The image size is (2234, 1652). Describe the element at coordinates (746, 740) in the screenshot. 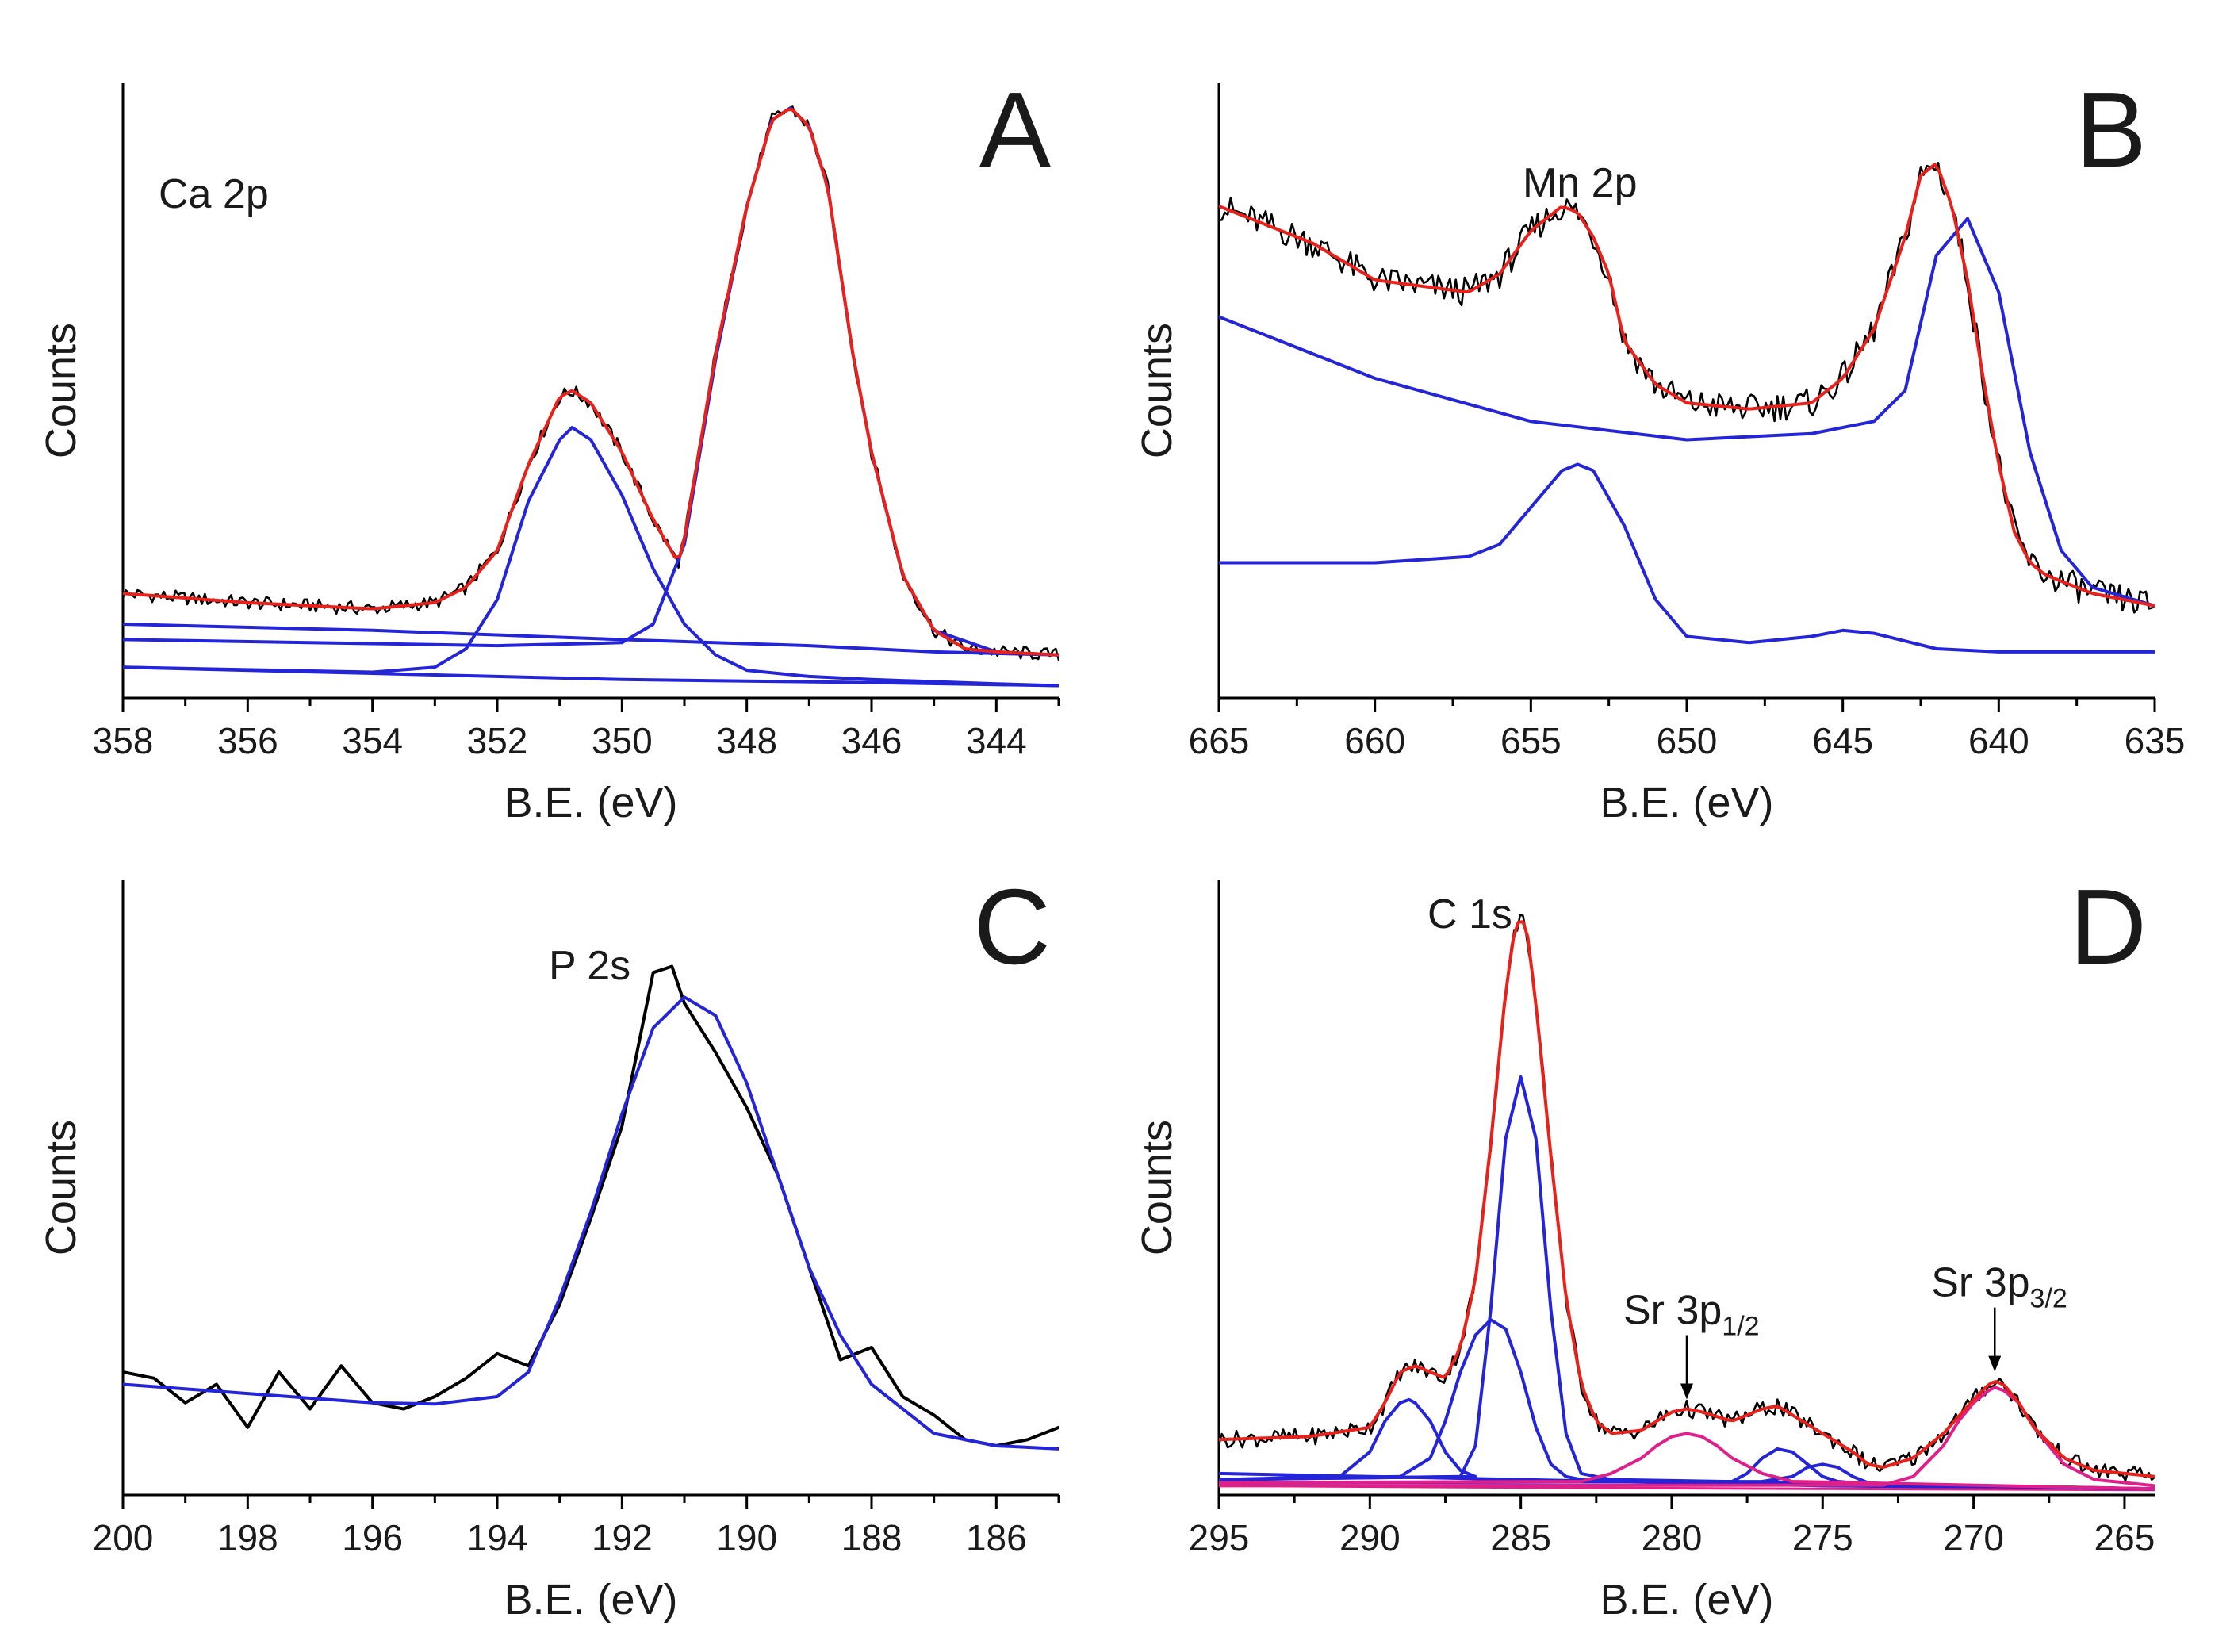

I see `x-tick-label: 348` at that location.